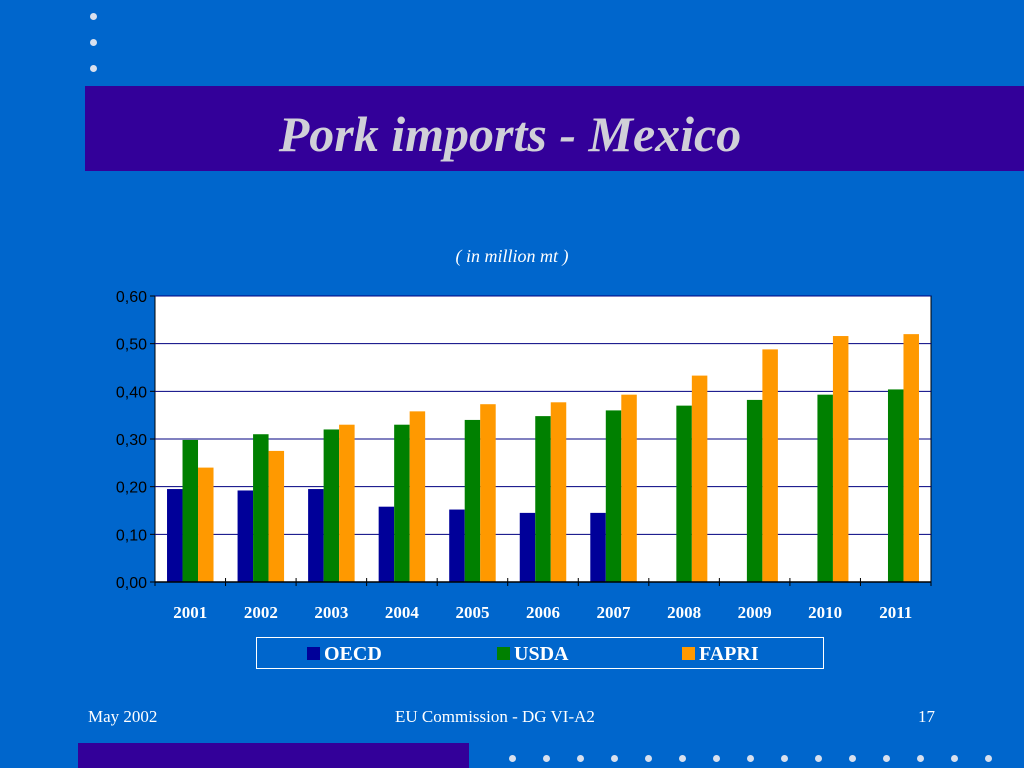 The image size is (1024, 768). What do you see at coordinates (629, 488) in the screenshot?
I see `bar-fapri-2007` at bounding box center [629, 488].